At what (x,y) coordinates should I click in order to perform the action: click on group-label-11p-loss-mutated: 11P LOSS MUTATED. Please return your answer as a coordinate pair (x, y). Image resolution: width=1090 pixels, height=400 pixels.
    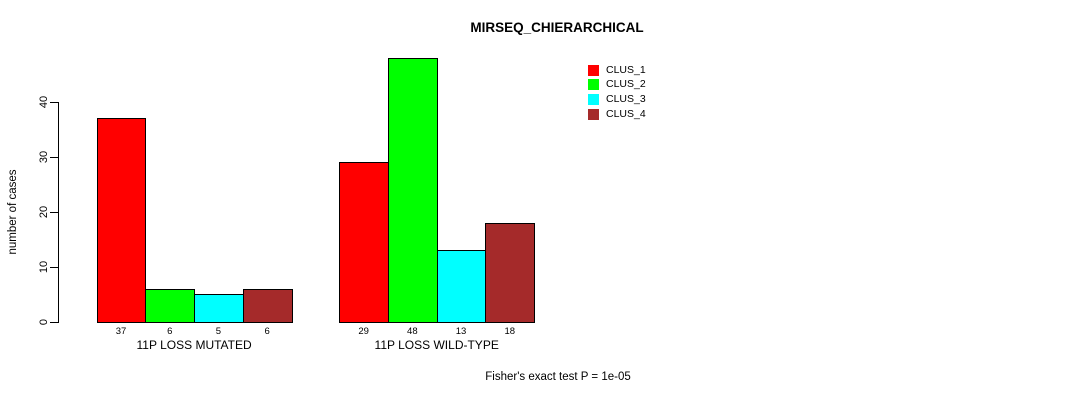
    Looking at the image, I should click on (194, 345).